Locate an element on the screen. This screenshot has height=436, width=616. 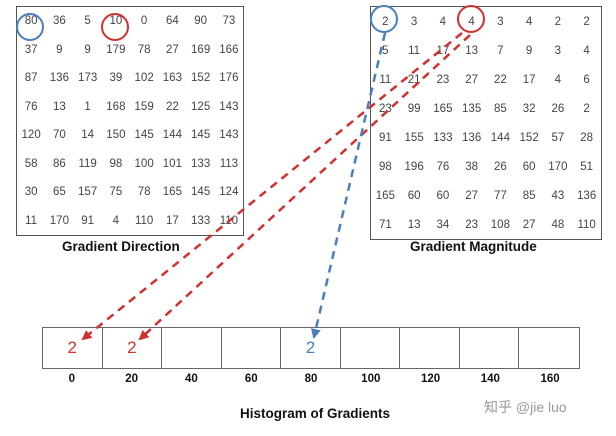
magnitude-cell: 7 is located at coordinates (500, 50).